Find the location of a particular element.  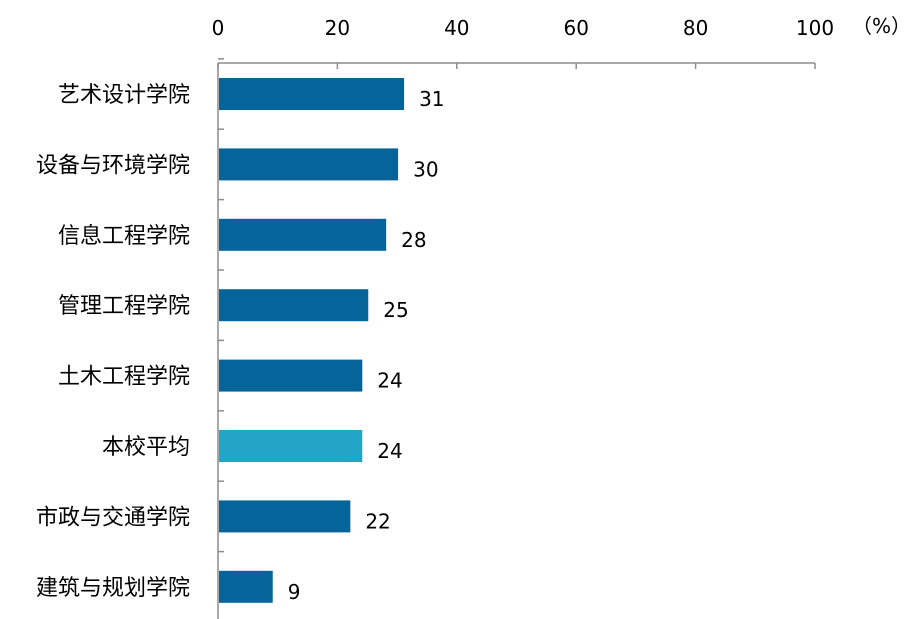

category-label: 信息工程学院 is located at coordinates (124, 236).